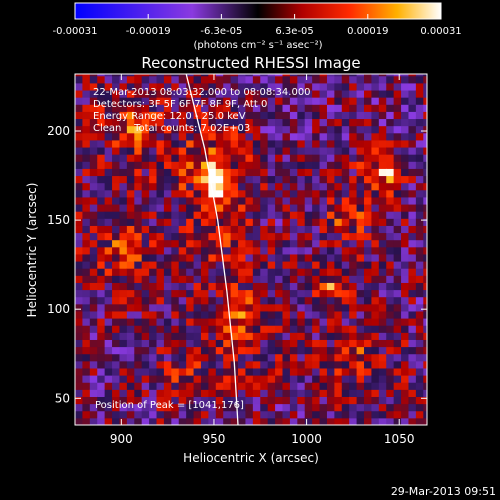 This screenshot has height=500, width=500. I want to click on x-tick-label: 900, so click(121, 439).